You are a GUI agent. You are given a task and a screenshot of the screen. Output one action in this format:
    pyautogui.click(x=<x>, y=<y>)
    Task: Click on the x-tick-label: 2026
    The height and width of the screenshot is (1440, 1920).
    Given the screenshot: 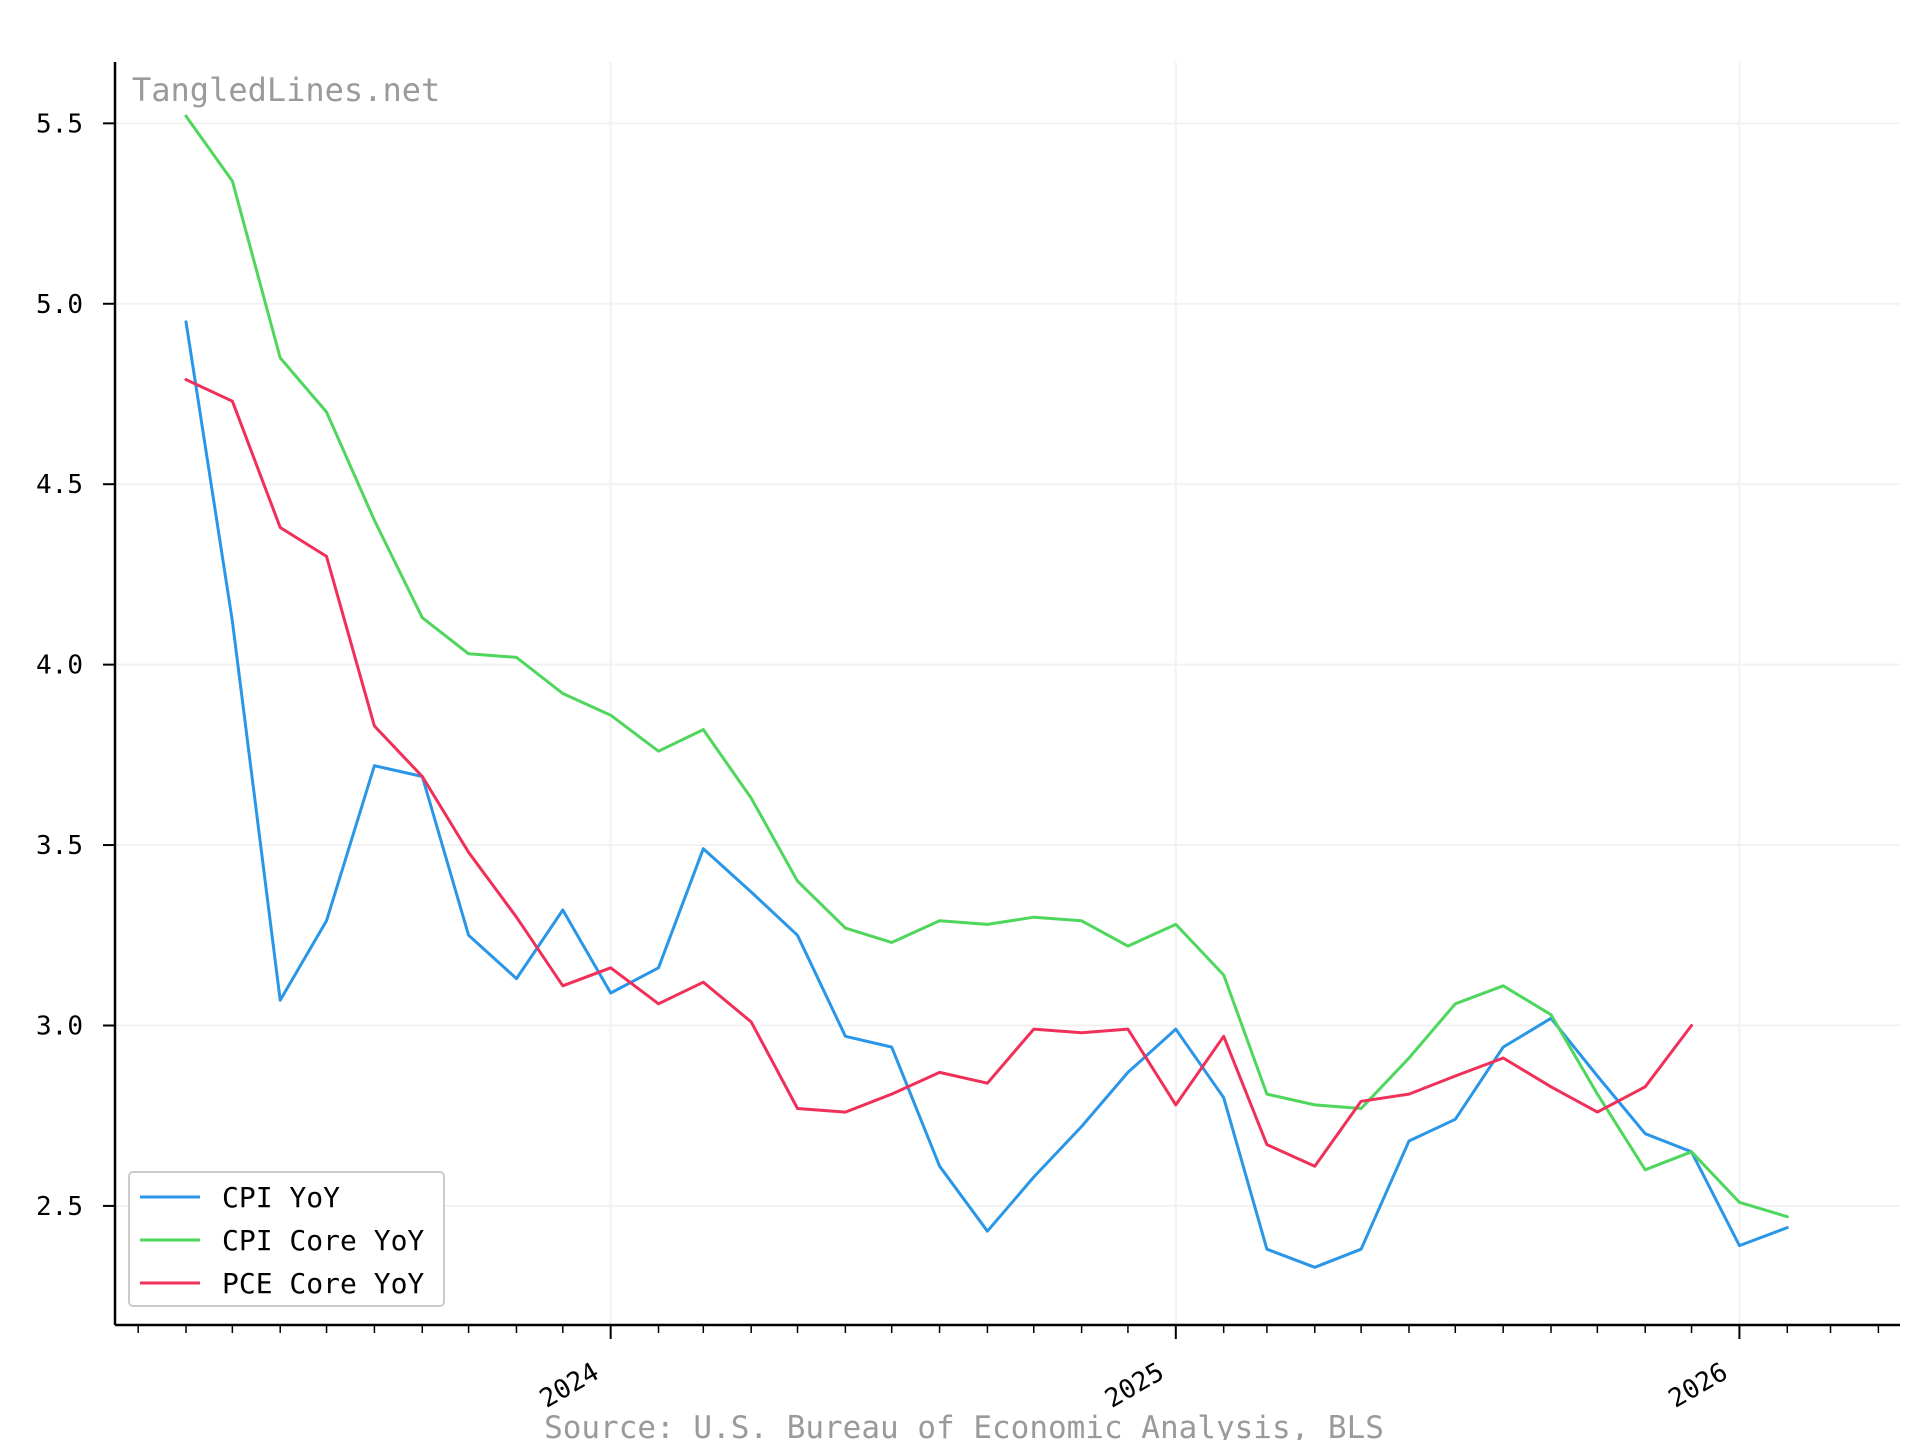 What is the action you would take?
    pyautogui.click(x=1698, y=1385)
    